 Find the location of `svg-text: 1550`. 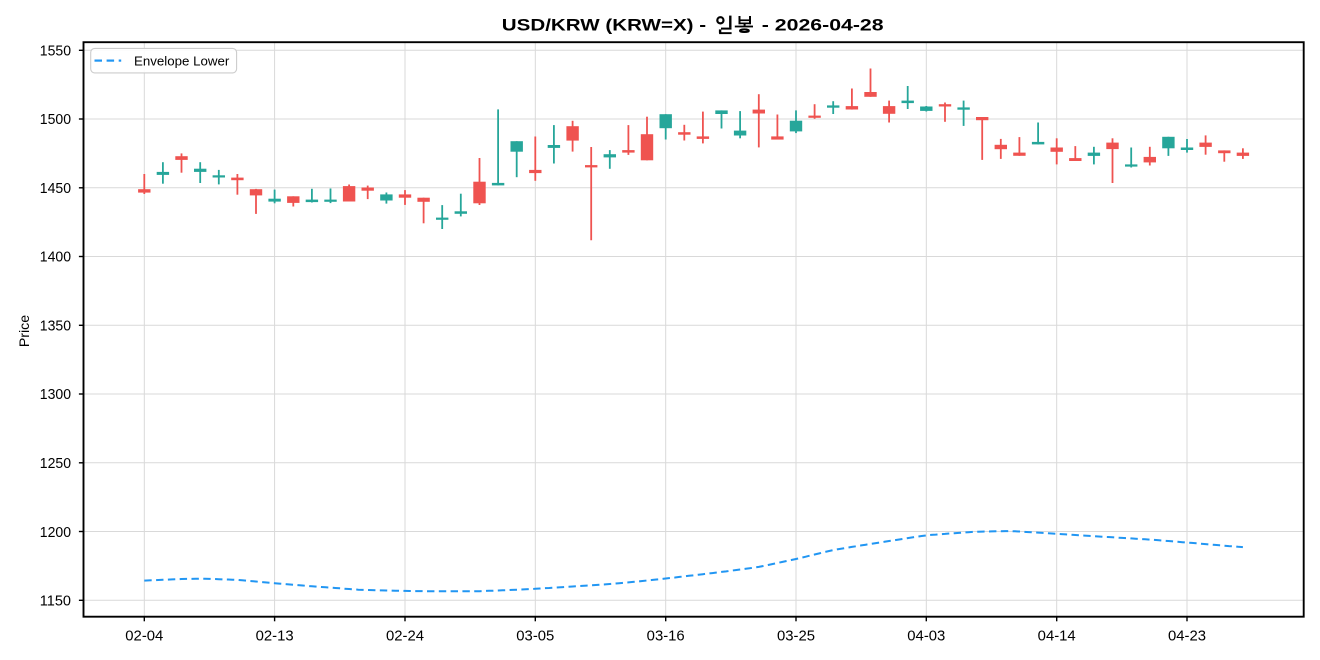

svg-text: 1550 is located at coordinates (55, 52).